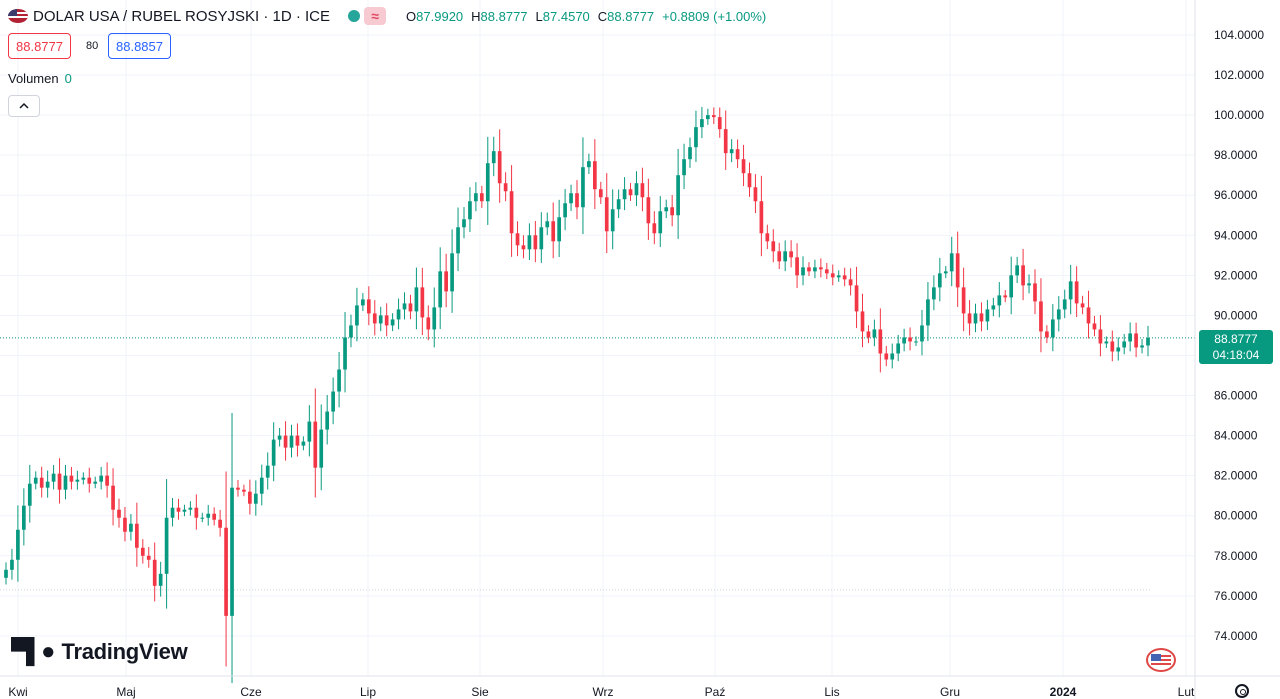  Describe the element at coordinates (1242, 691) in the screenshot. I see `settings-gear-icon` at that location.